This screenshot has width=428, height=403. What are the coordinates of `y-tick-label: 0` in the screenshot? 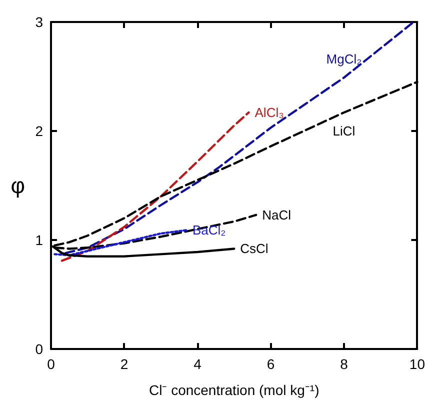 It's located at (39, 349).